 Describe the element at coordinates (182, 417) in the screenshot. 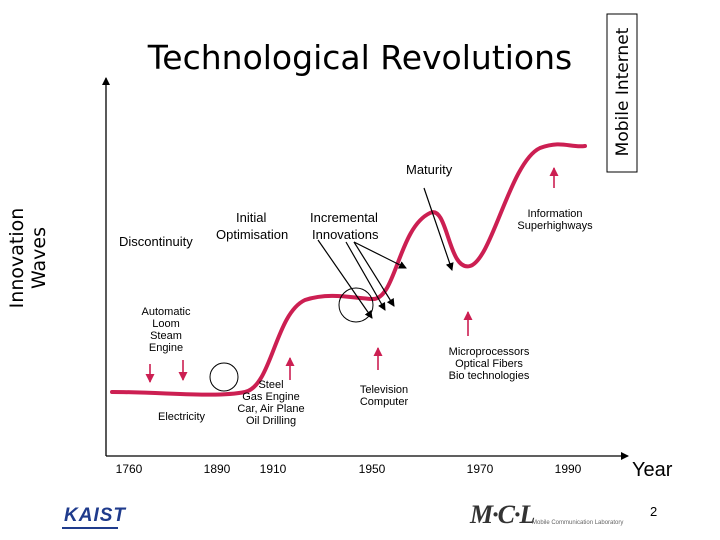

I see `electricity-label: Electricity` at that location.